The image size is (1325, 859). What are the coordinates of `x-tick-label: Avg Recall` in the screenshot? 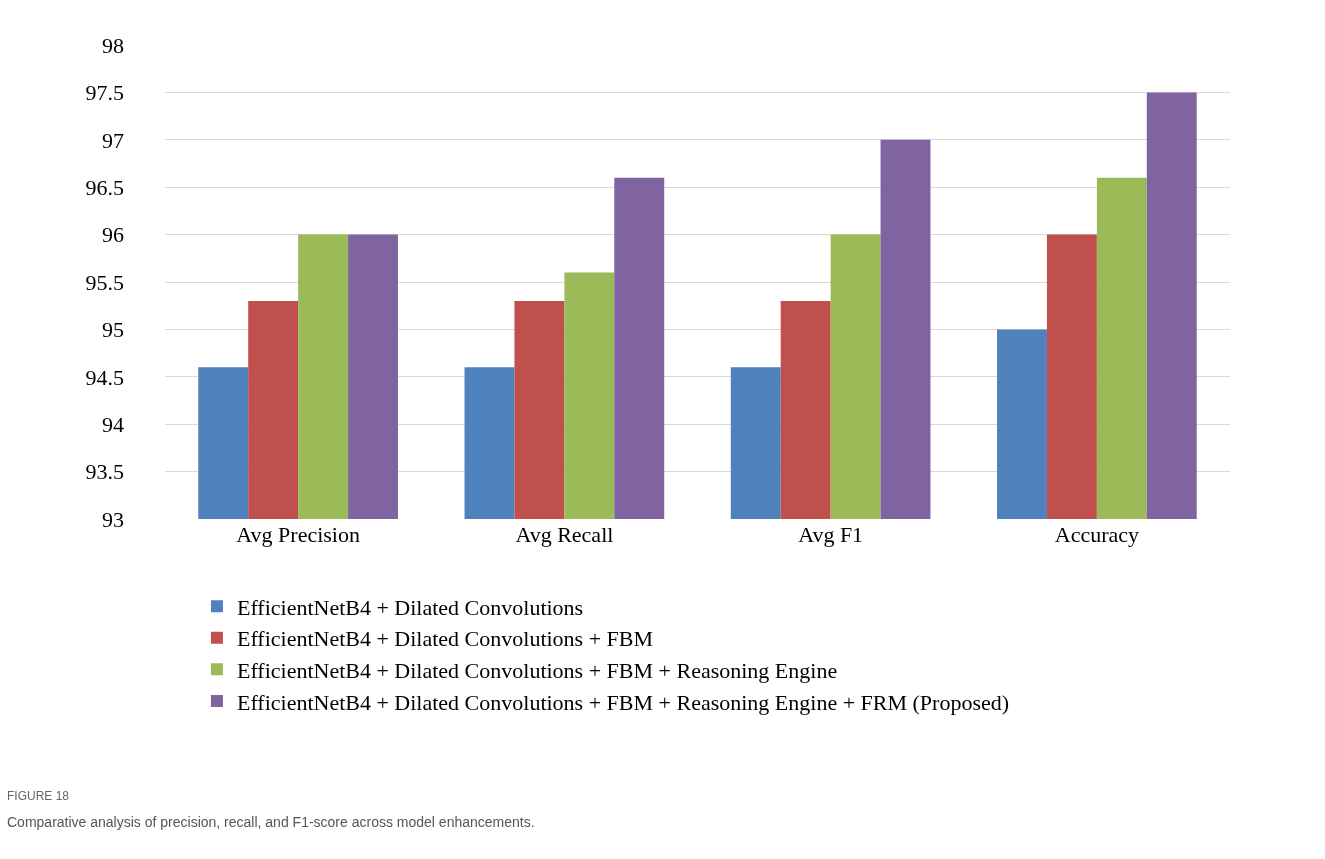 It's located at (564, 534).